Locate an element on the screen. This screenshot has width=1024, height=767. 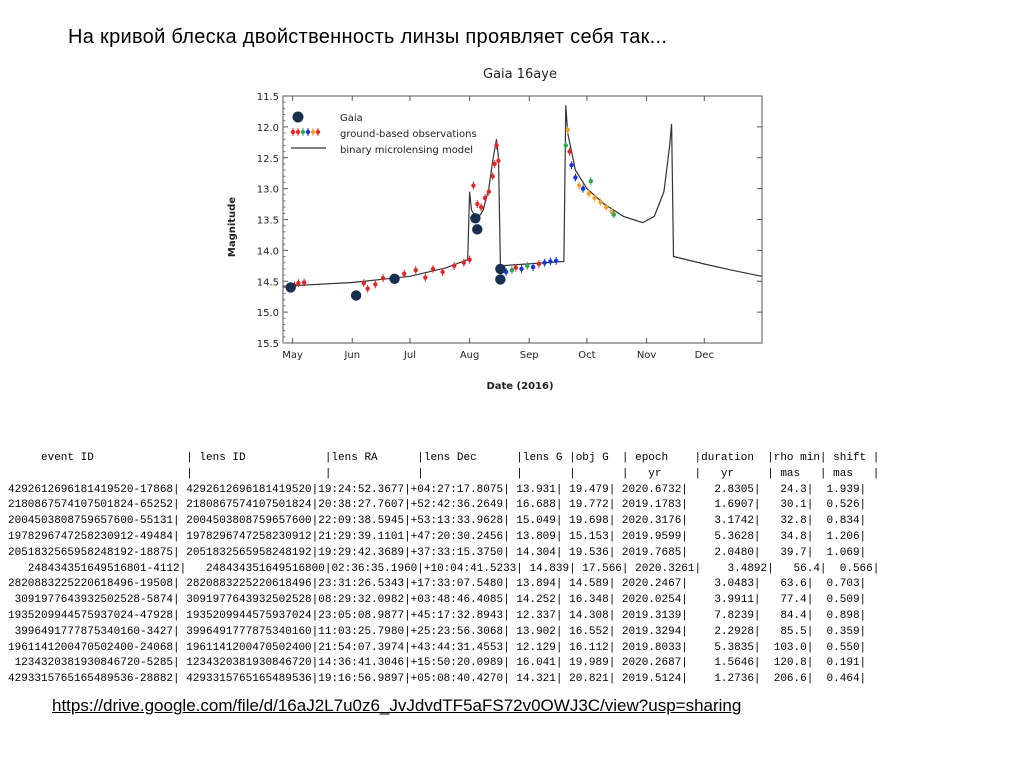
gaia-points-layer is located at coordinates (395, 257).